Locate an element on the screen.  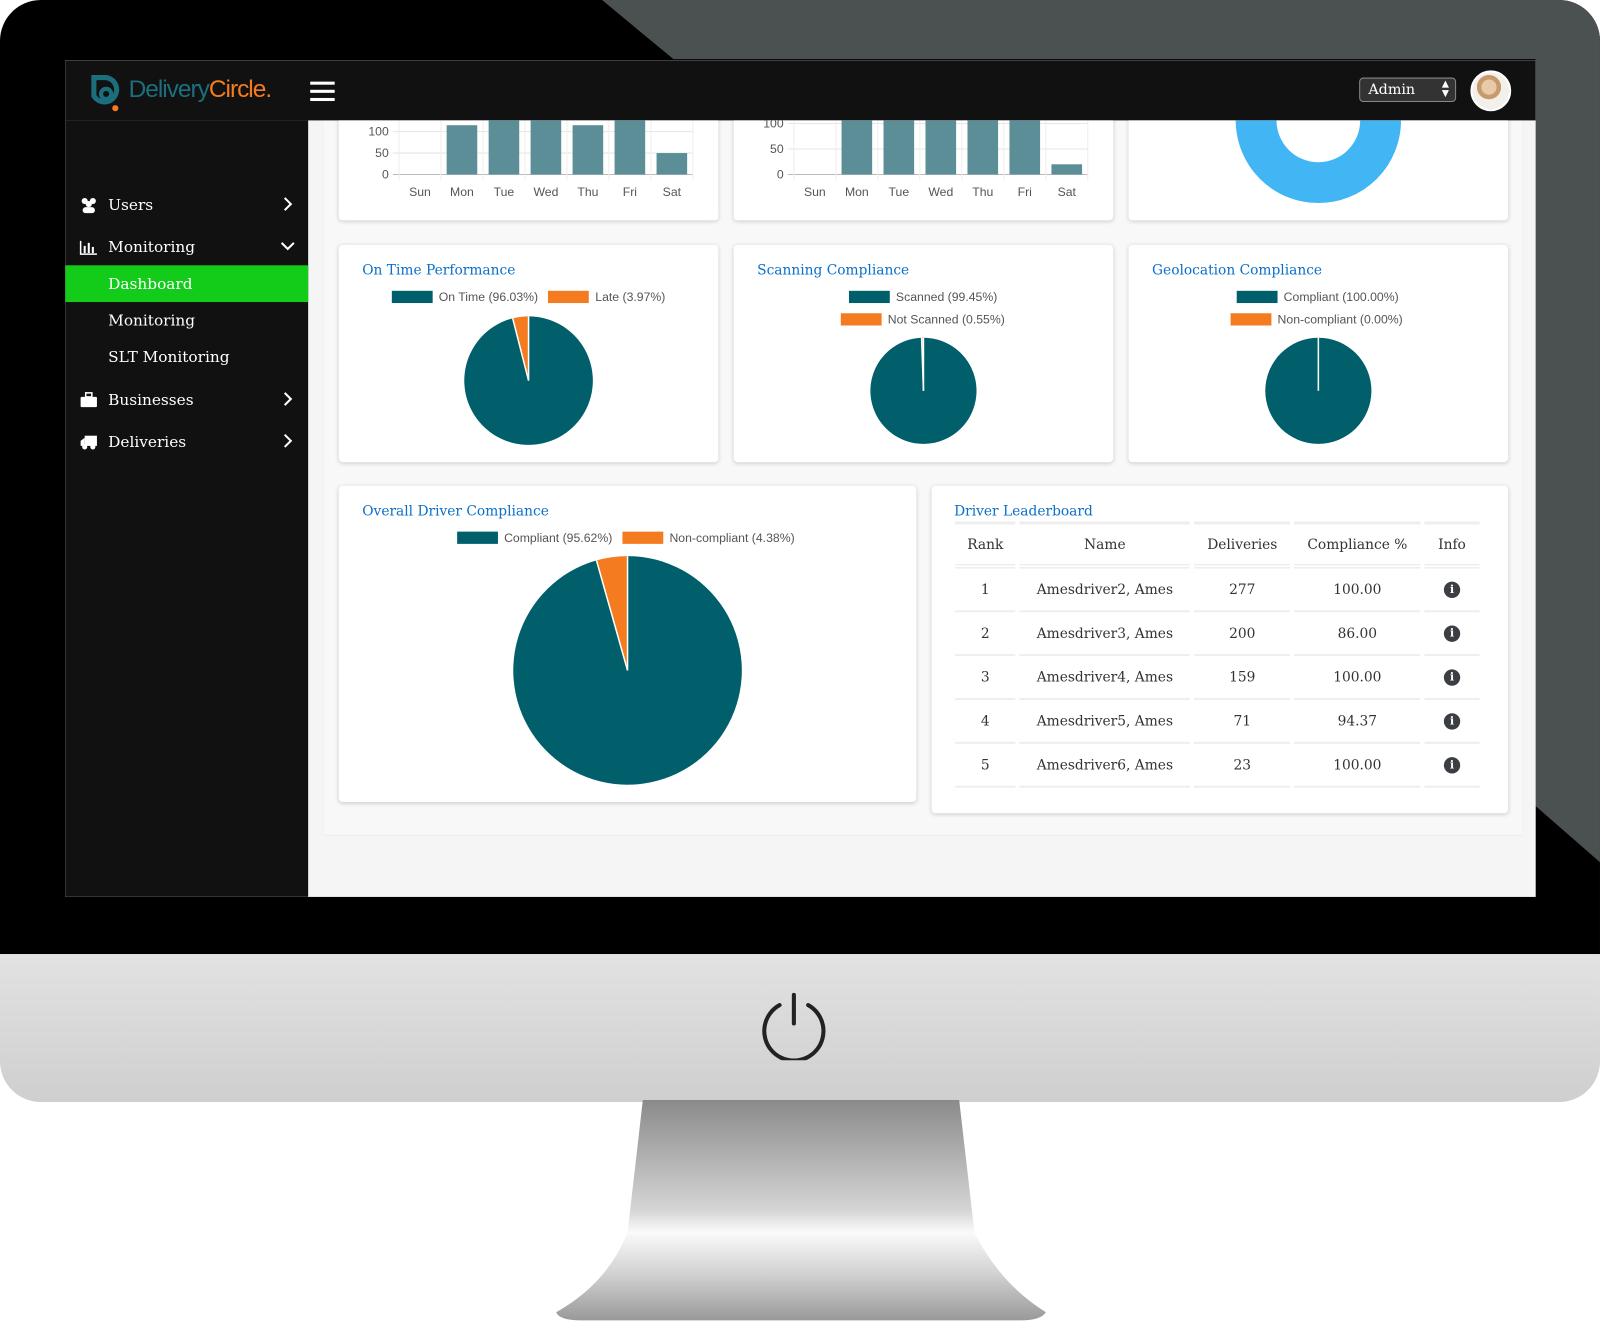
geo-legend-1: Compliant (100.00%) is located at coordinates (1317, 297).